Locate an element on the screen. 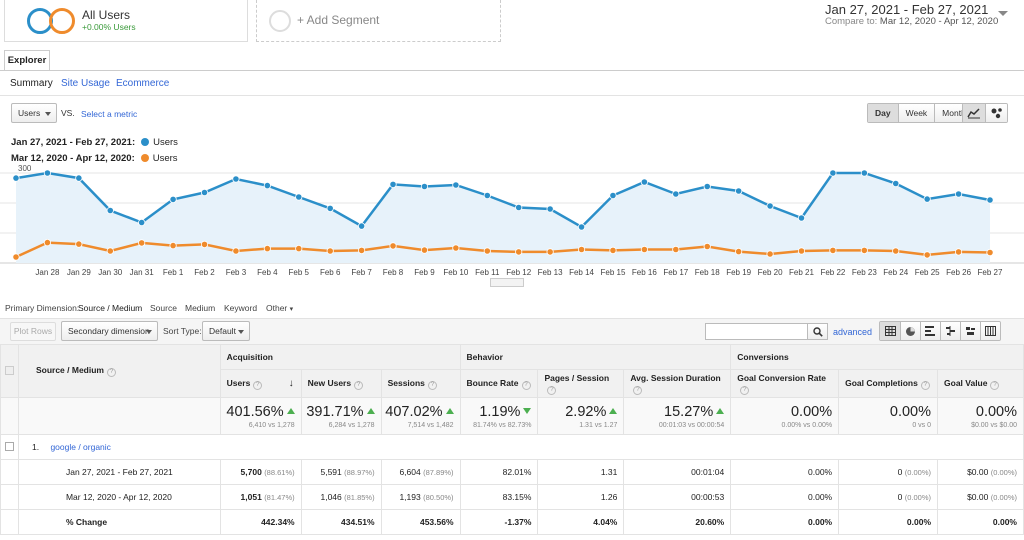 The width and height of the screenshot is (1024, 540). column-header: Avg. Session Duration? is located at coordinates (677, 383).